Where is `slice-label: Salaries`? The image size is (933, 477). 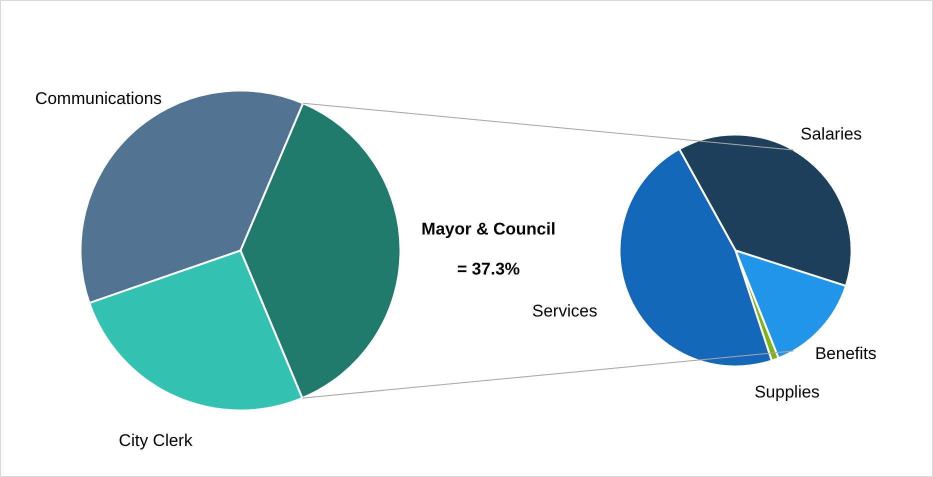 slice-label: Salaries is located at coordinates (831, 134).